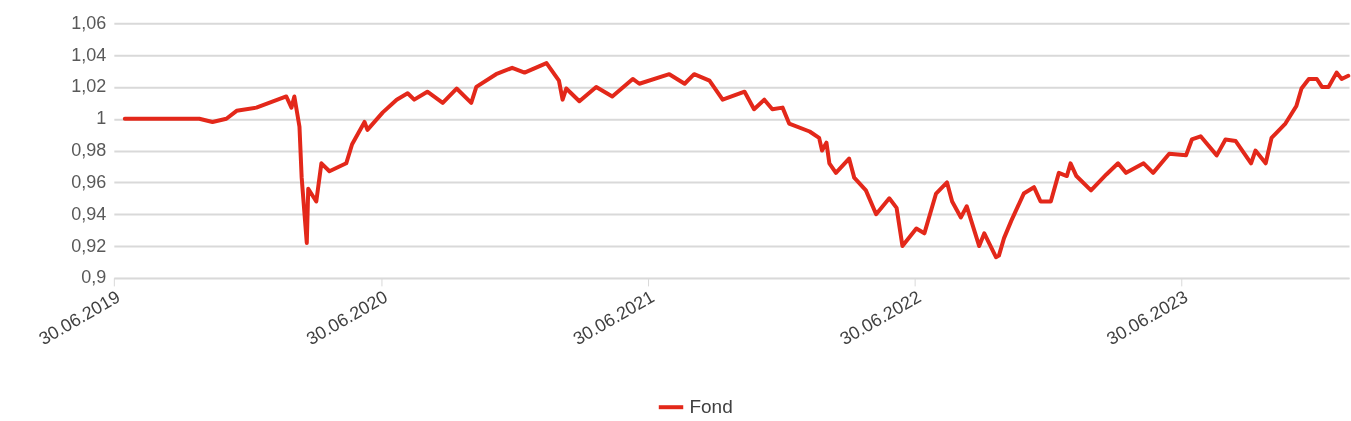 The height and width of the screenshot is (421, 1351). Describe the element at coordinates (89, 150) in the screenshot. I see `y-tick-label: 0,98` at that location.